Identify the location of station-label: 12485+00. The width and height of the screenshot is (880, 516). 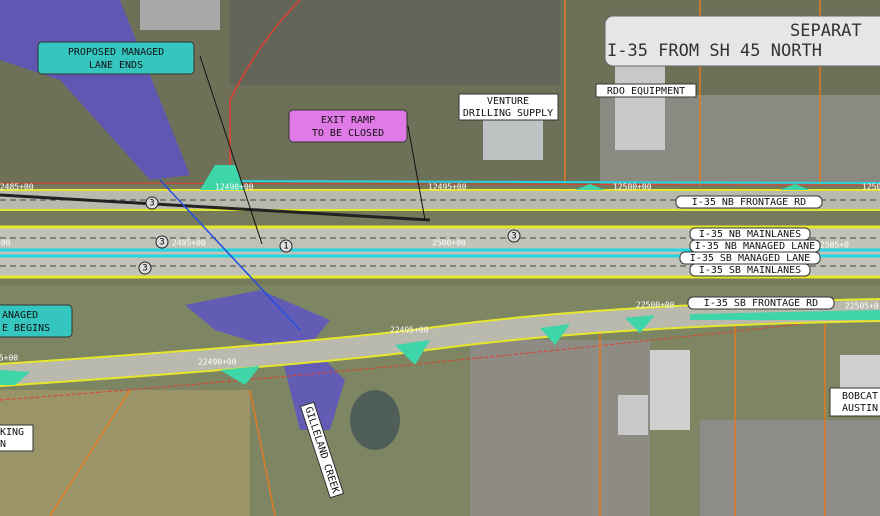
(17, 187).